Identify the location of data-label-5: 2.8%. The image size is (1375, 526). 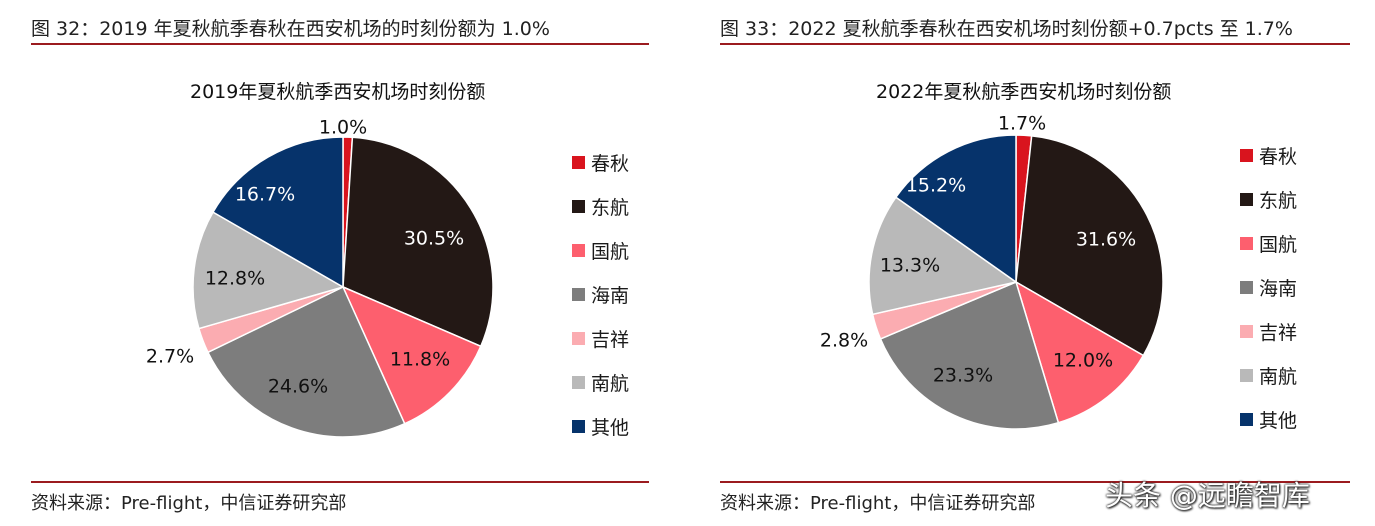
(844, 341).